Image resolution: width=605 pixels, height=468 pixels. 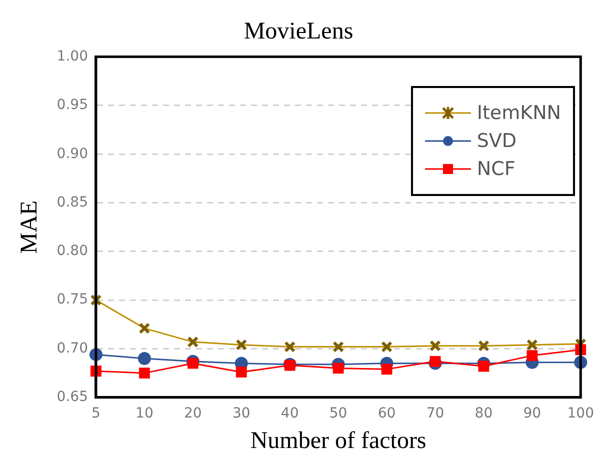 I want to click on y-tick-label: 0.85, so click(x=72, y=202).